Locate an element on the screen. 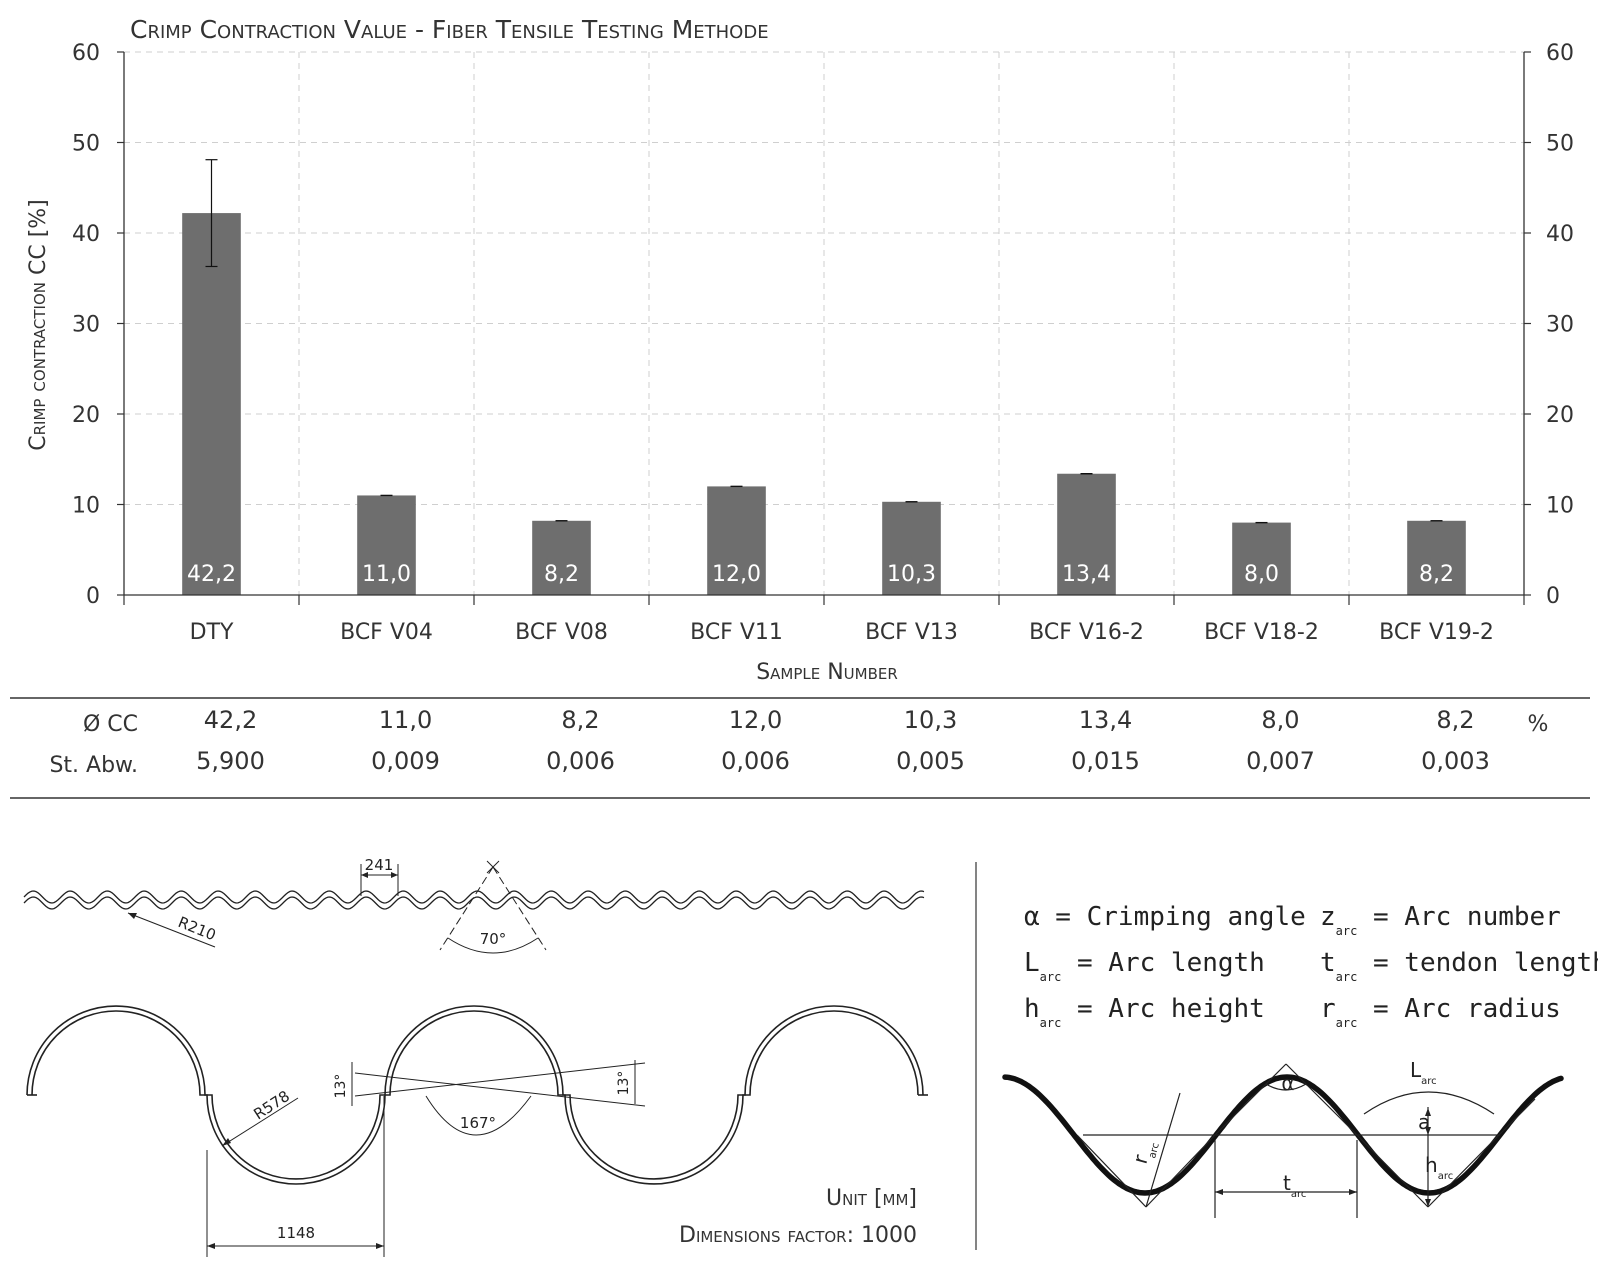 Image resolution: width=1598 pixels, height=1273 pixels. angle-70: 70° is located at coordinates (493, 907).